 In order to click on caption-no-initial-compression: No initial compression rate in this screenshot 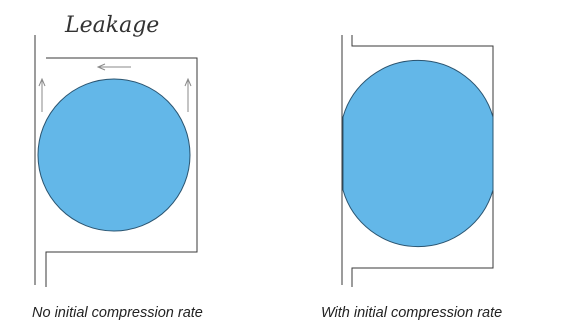, I will do `click(117, 313)`.